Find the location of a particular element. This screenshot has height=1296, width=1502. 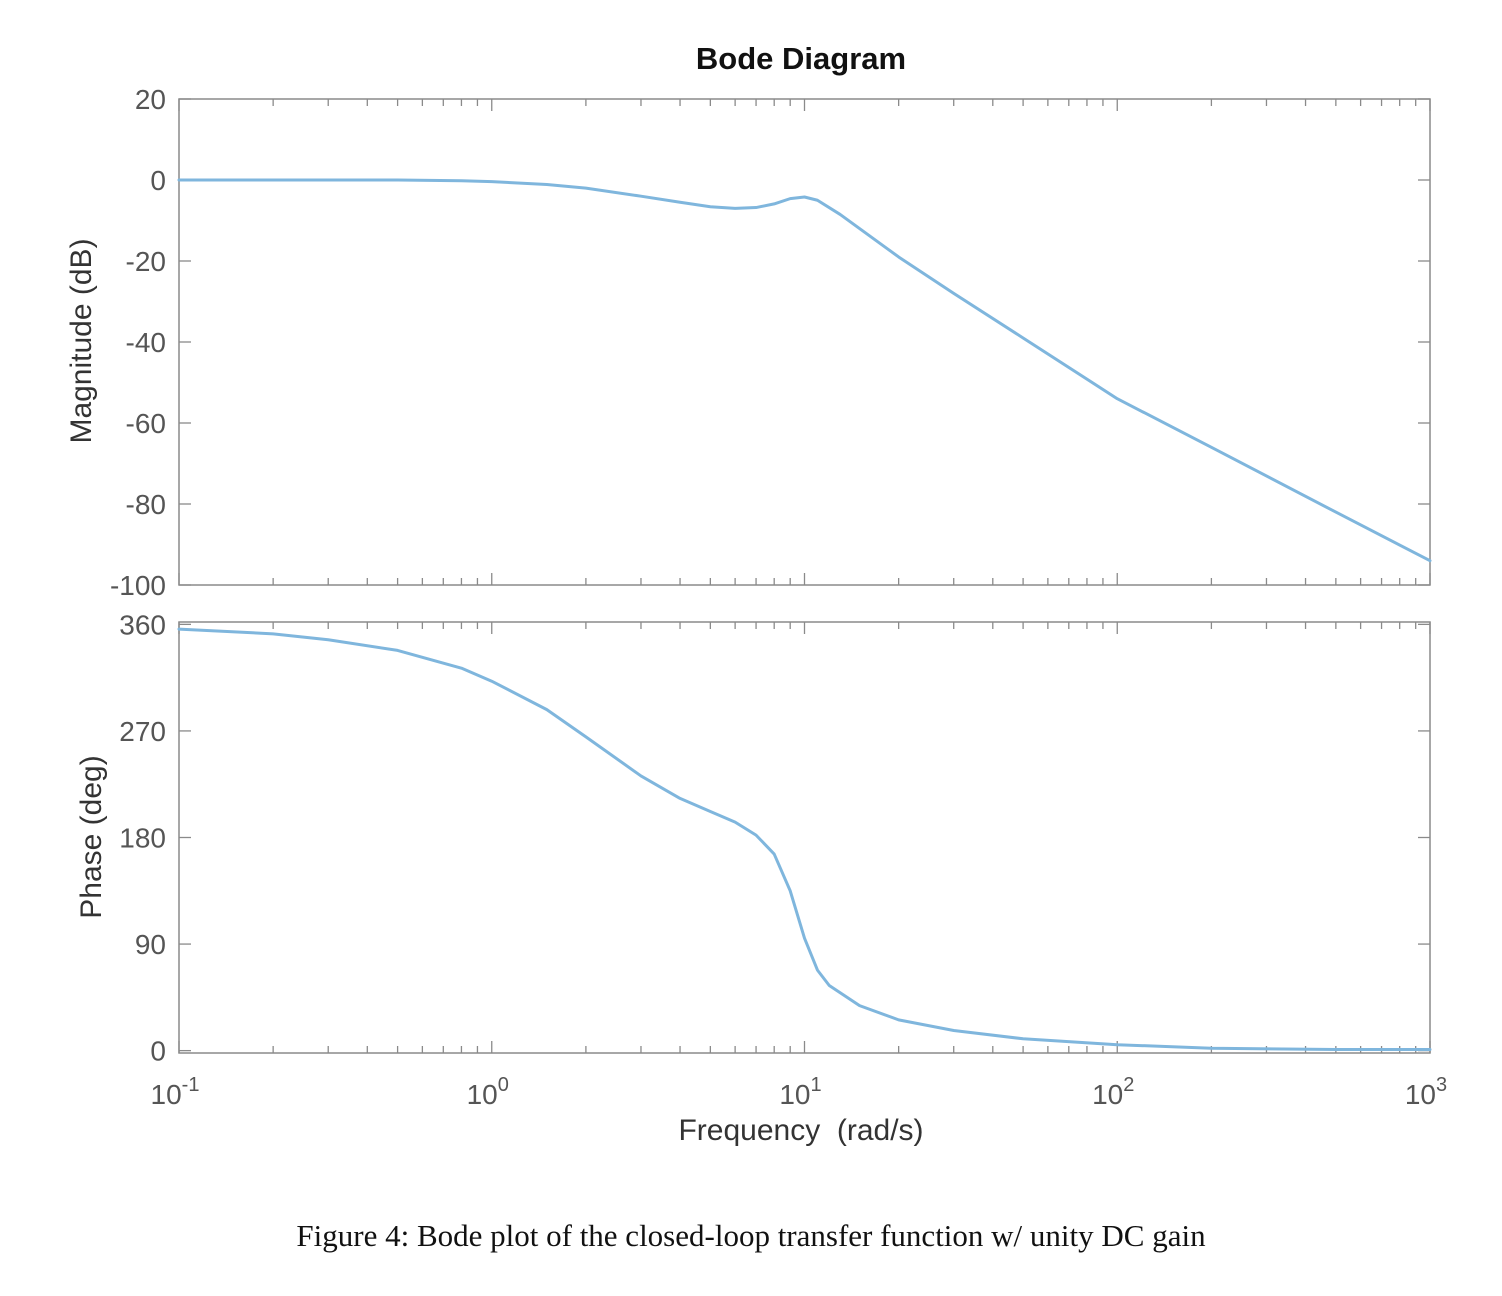

phase-axis-label: Phase (deg) is located at coordinates (91, 836).